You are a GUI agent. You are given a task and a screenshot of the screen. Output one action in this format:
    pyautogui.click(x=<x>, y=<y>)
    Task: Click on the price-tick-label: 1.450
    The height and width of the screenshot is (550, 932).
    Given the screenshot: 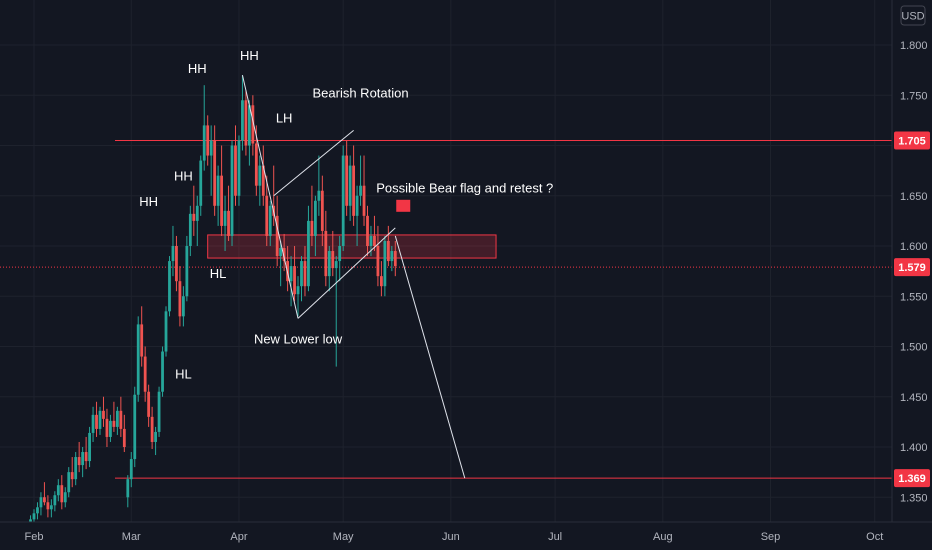 What is the action you would take?
    pyautogui.click(x=914, y=398)
    